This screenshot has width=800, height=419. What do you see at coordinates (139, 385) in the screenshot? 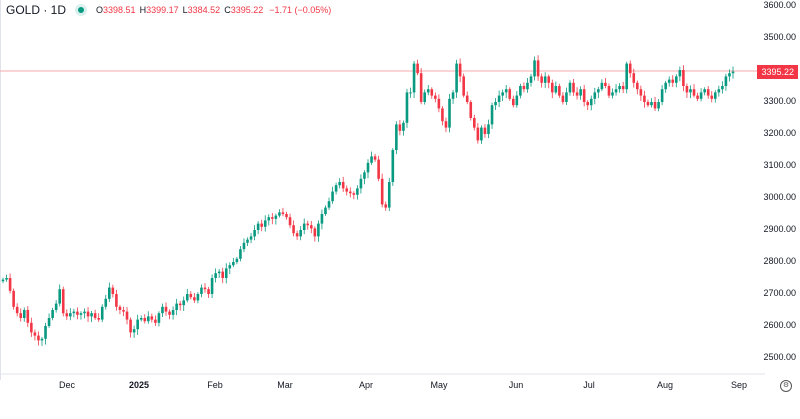
I see `time-tick-label: 2025` at bounding box center [139, 385].